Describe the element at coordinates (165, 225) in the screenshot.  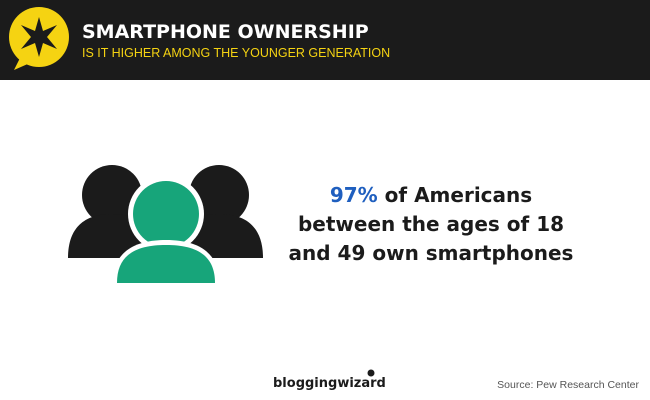
I see `people-icon` at that location.